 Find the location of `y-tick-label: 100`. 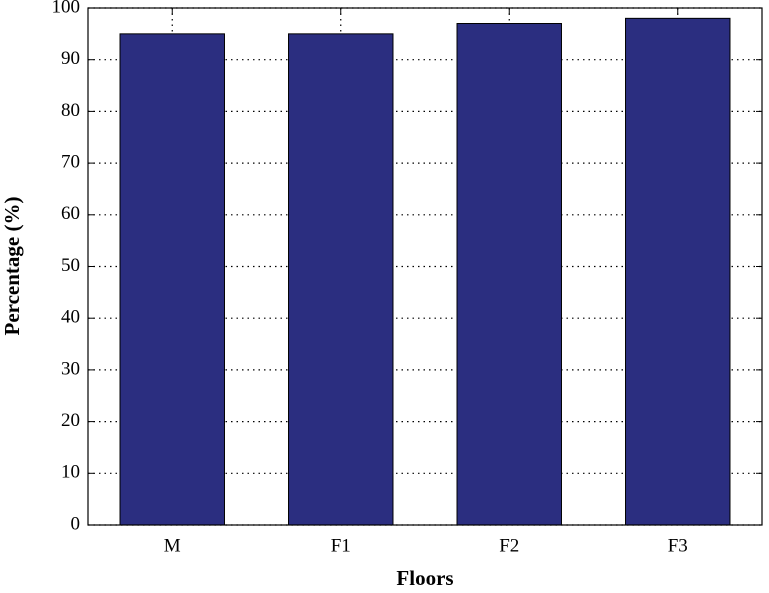

y-tick-label: 100 is located at coordinates (66, 8).